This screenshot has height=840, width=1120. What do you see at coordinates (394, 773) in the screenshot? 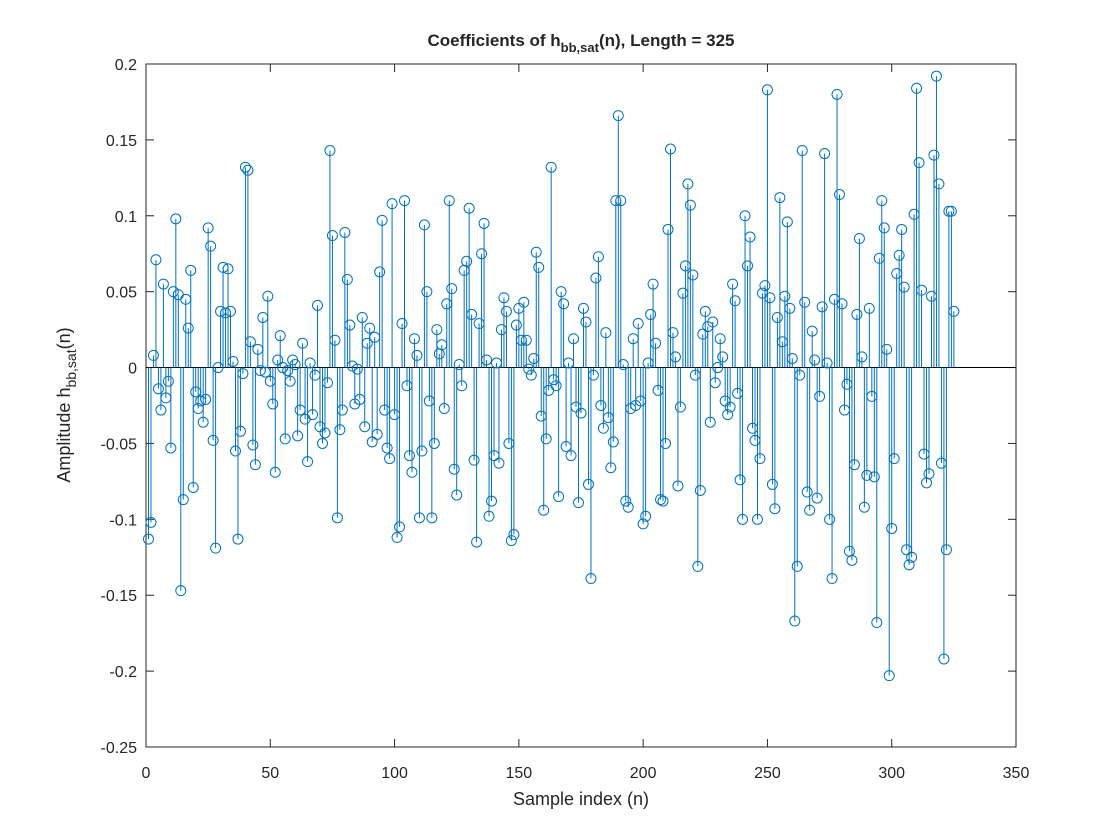
I see `x-tick-label: 100` at bounding box center [394, 773].